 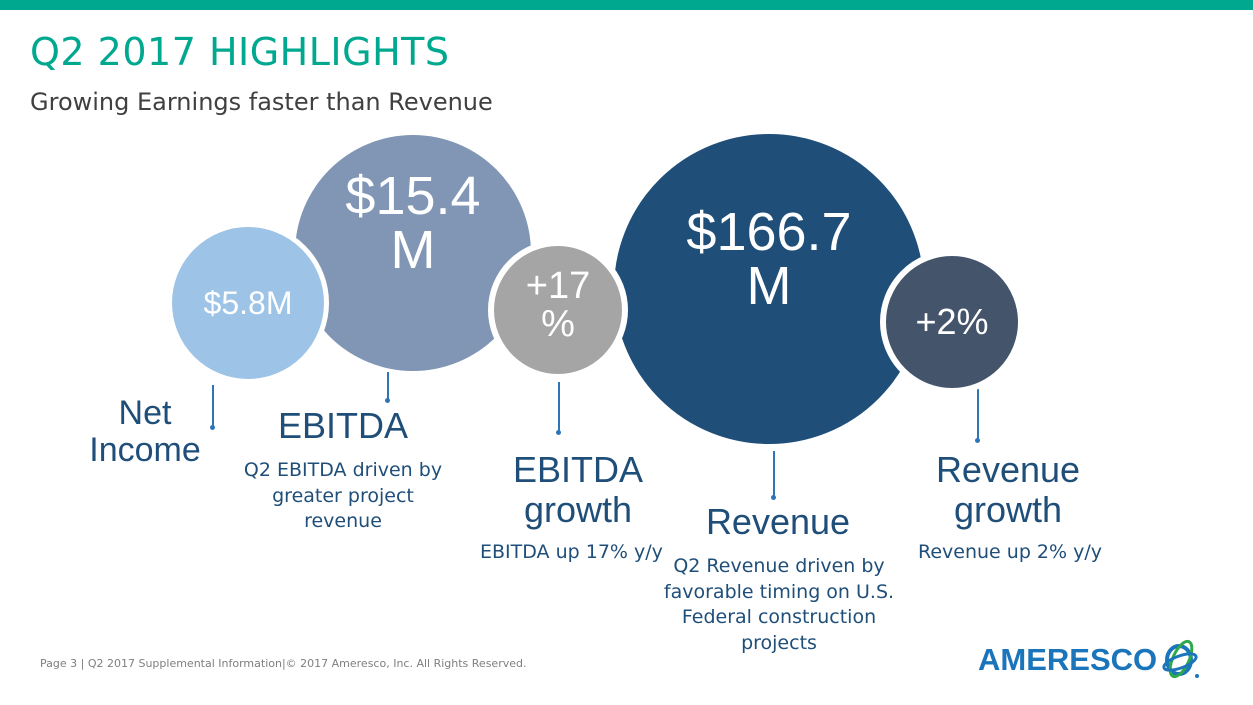 I want to click on revenue-growth-description: Revenue up 2% y/y, so click(x=1010, y=553).